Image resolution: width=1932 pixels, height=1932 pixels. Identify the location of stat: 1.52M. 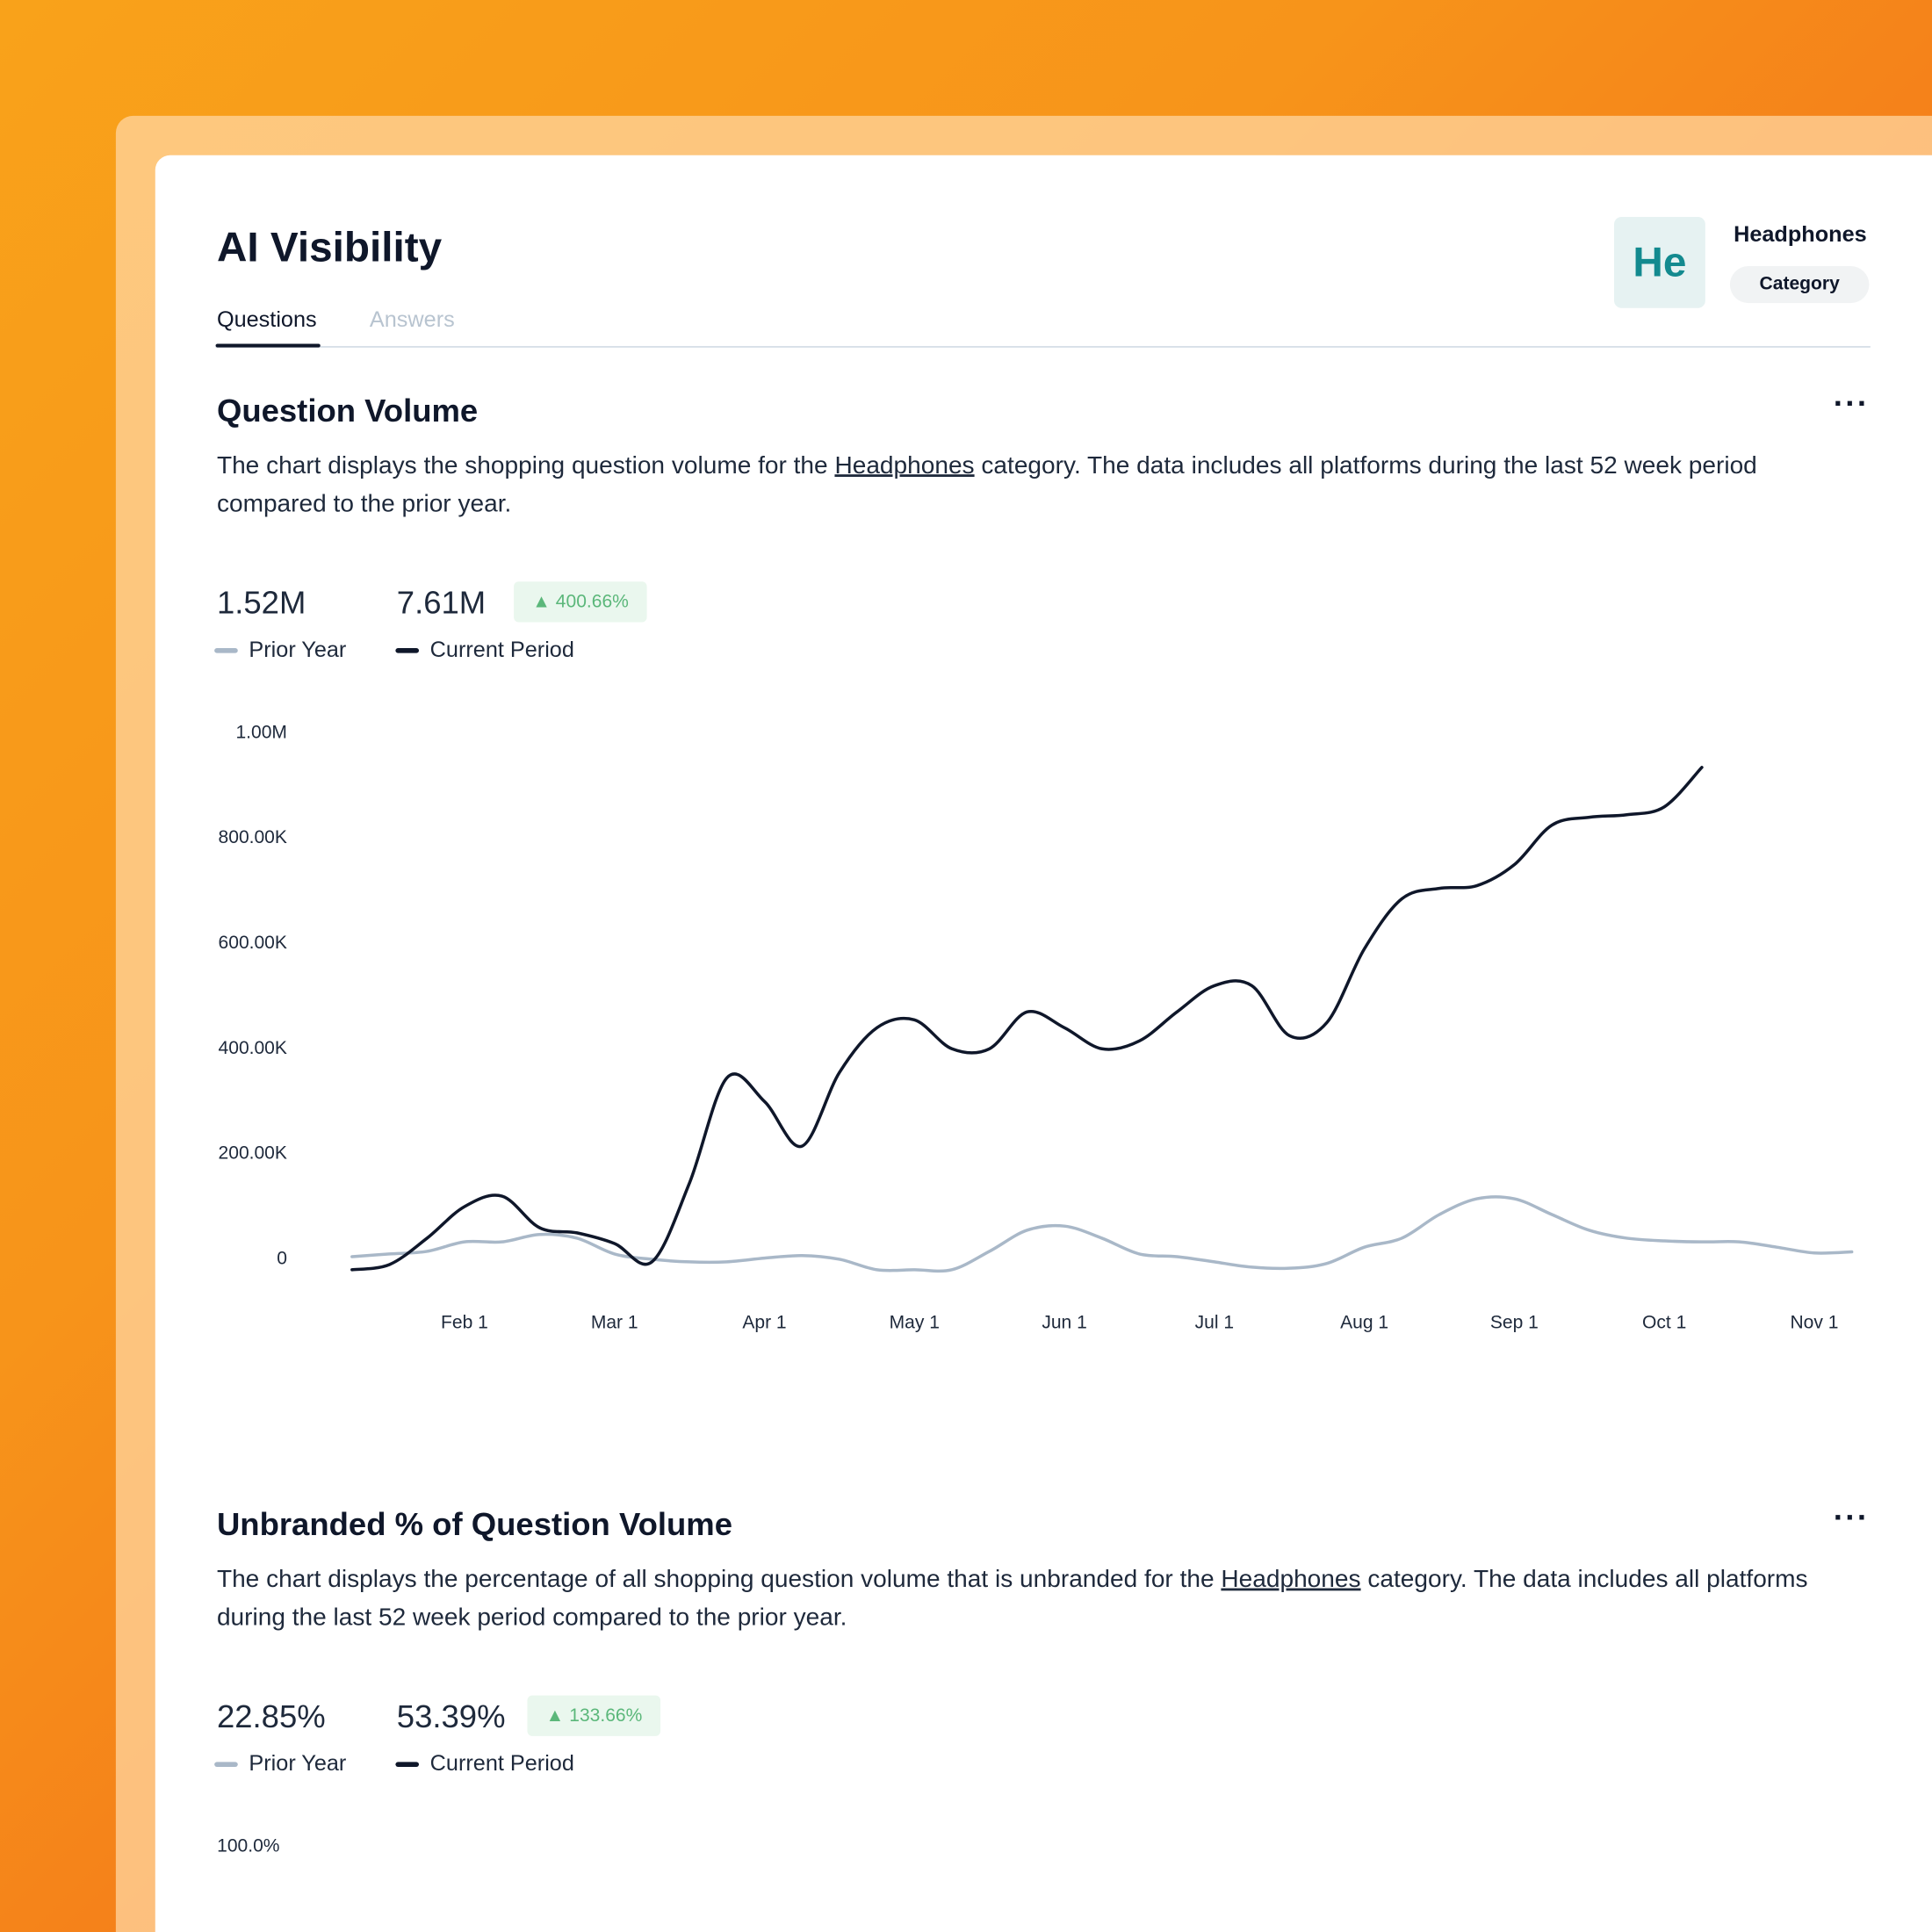
(261, 603).